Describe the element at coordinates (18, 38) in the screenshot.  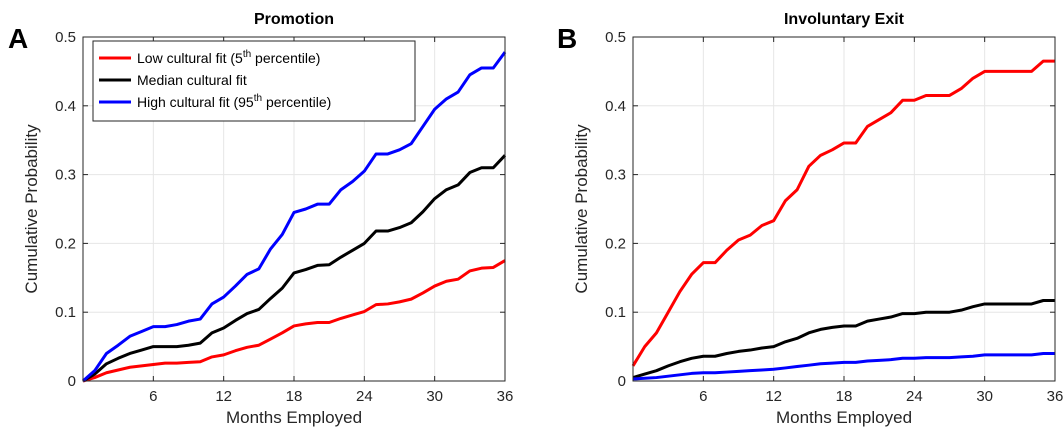
I see `panel-letter: A` at that location.